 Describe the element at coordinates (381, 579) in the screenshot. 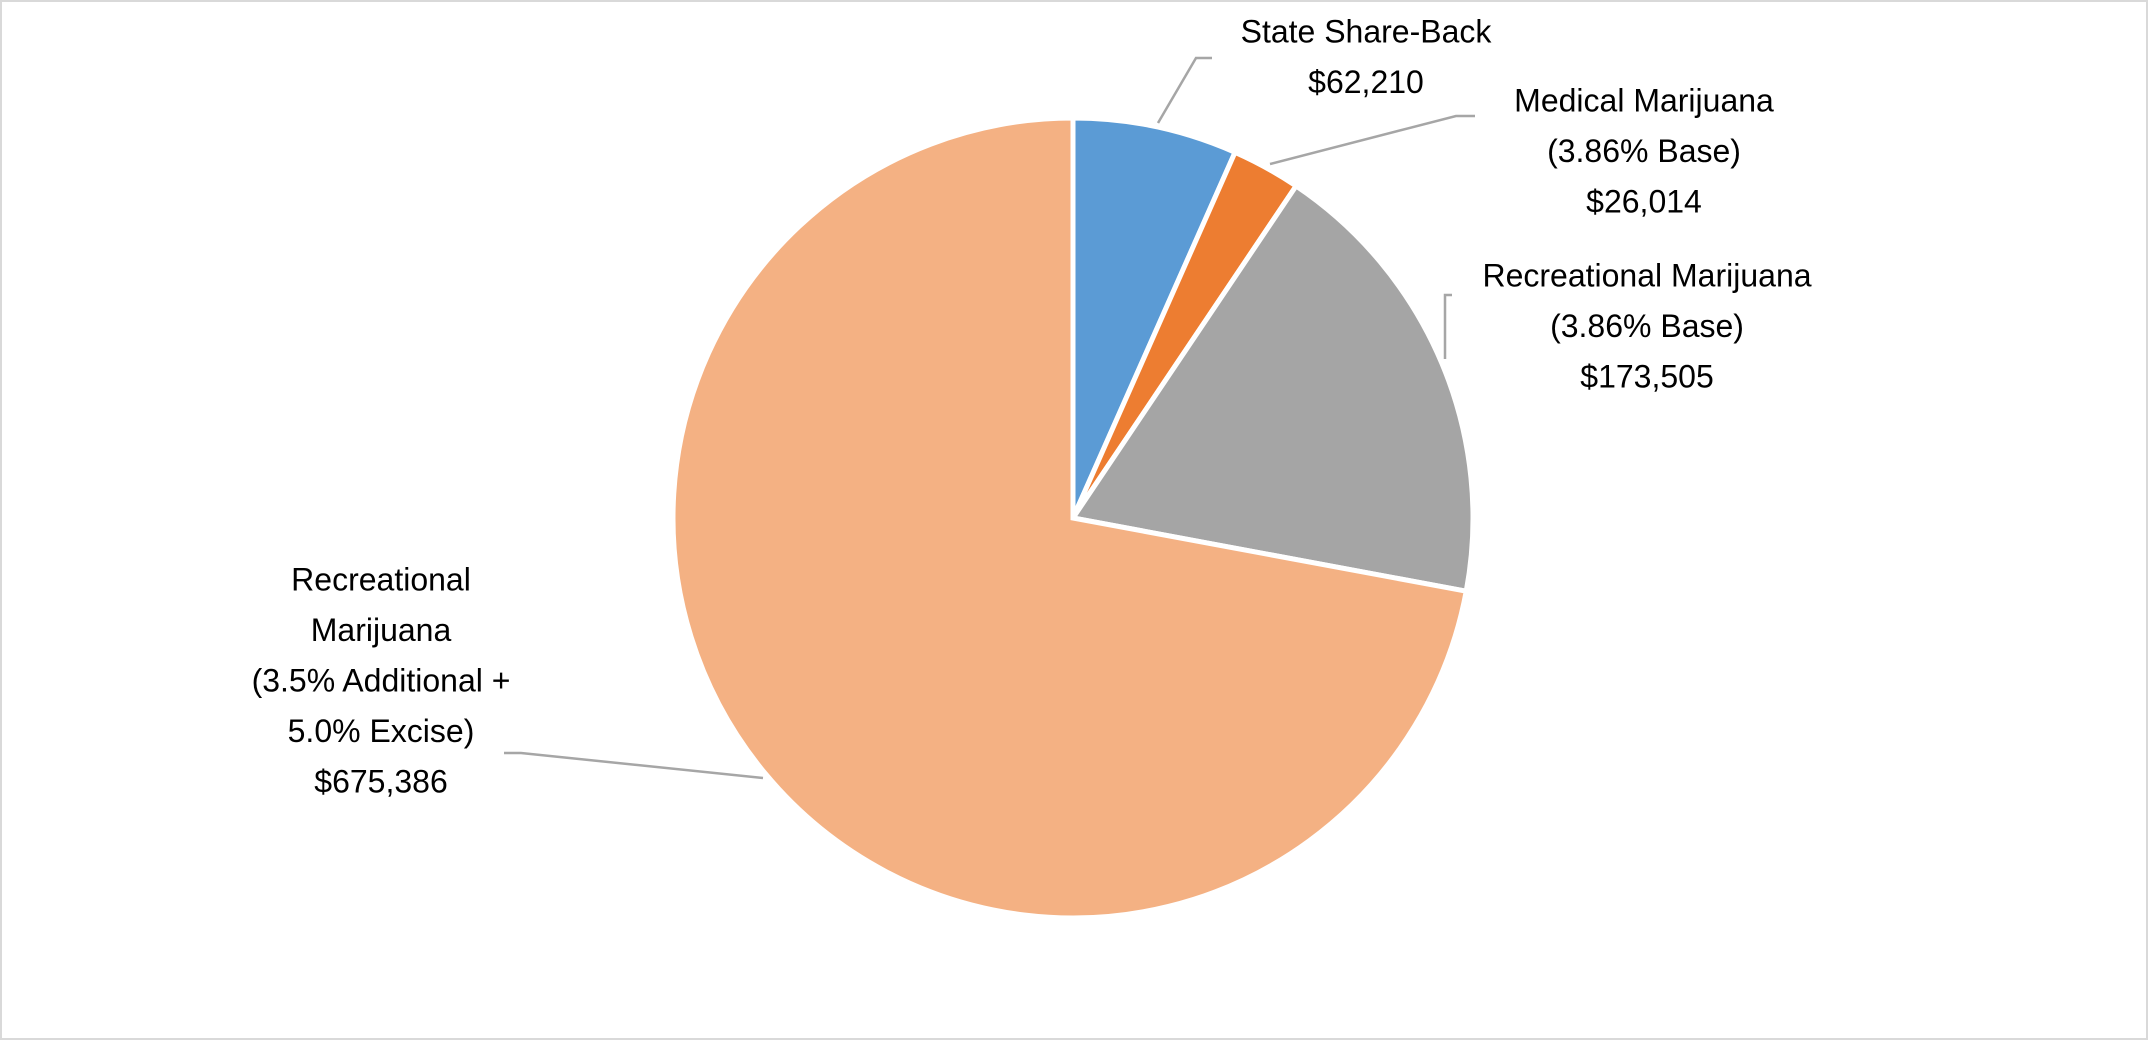

I see `slice-label: Recreational` at that location.